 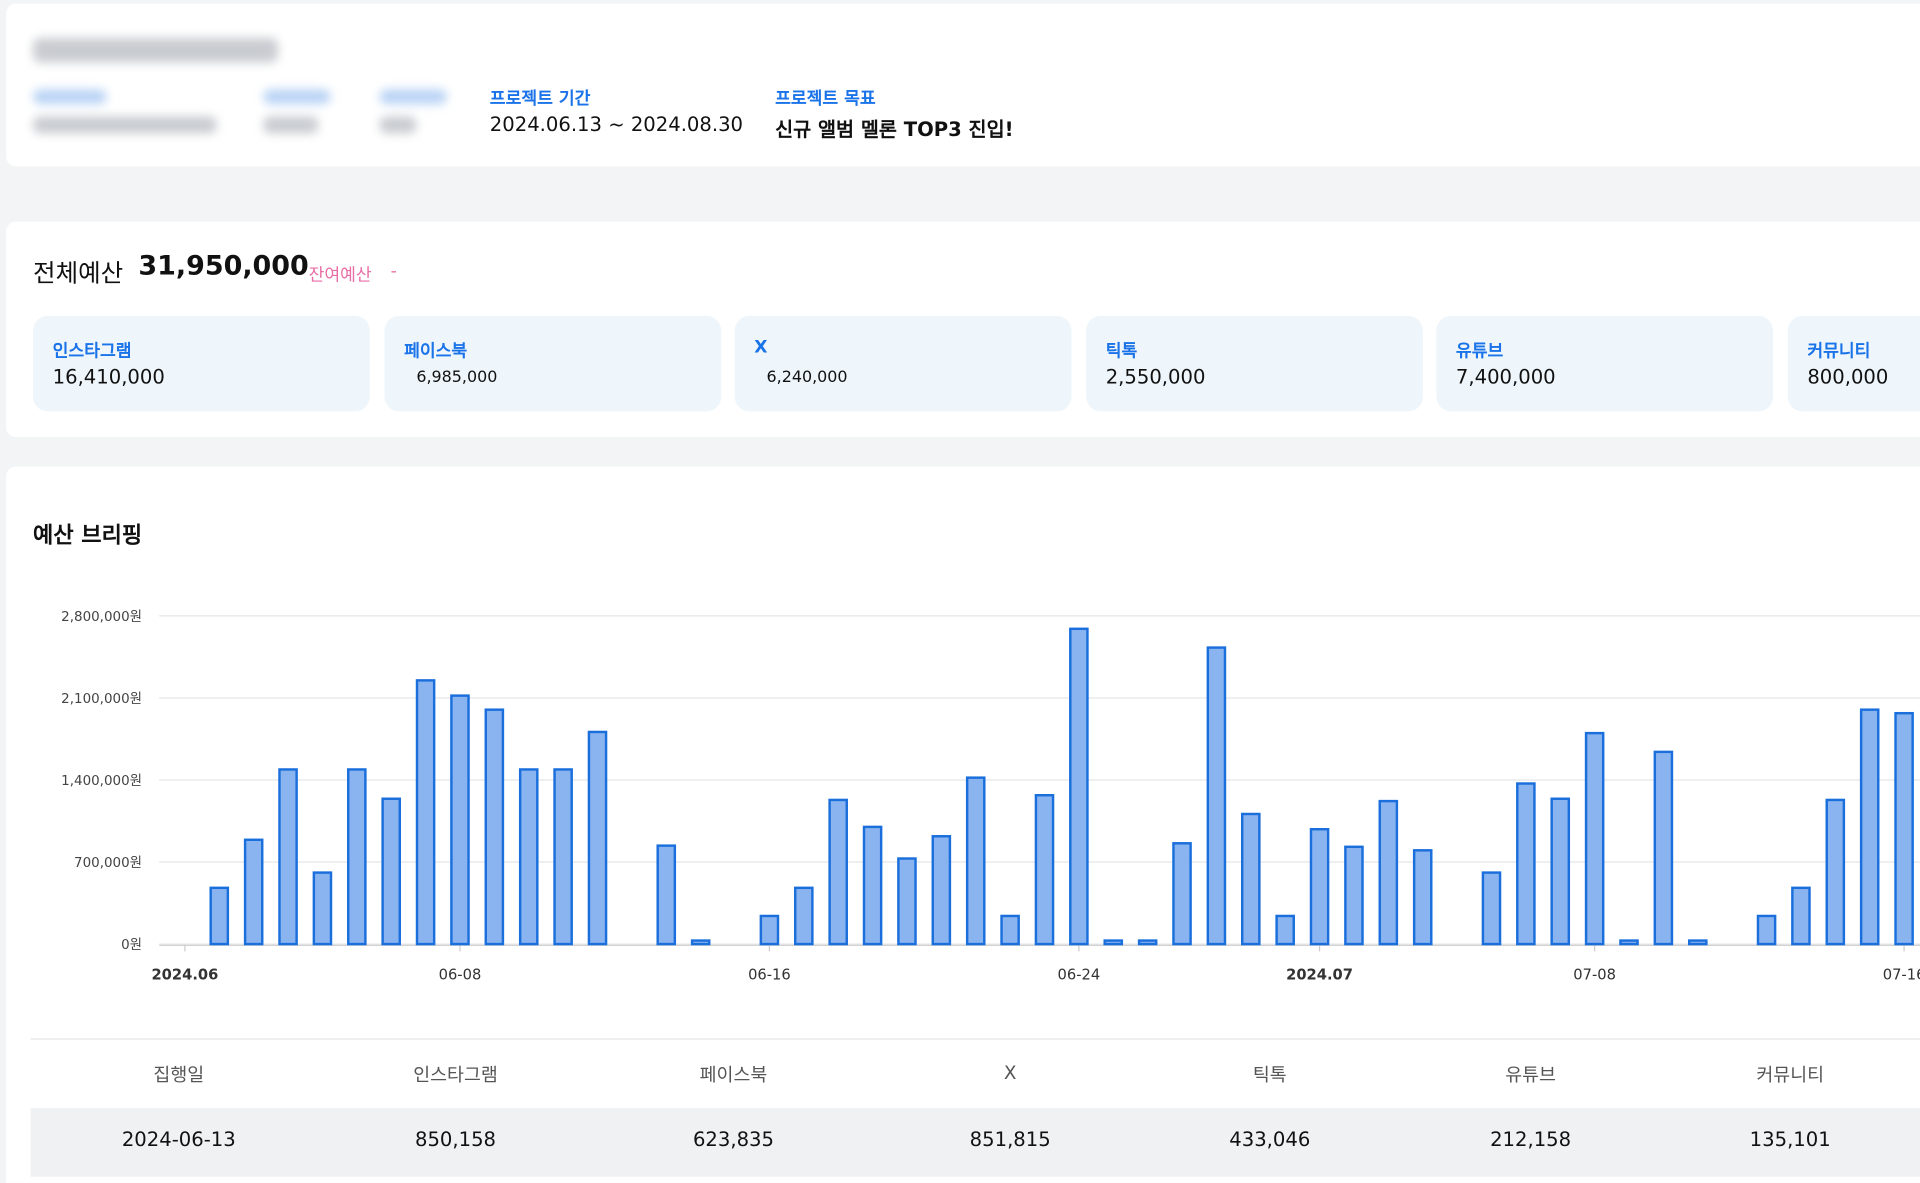 I want to click on table-header: X, so click(x=1010, y=1072).